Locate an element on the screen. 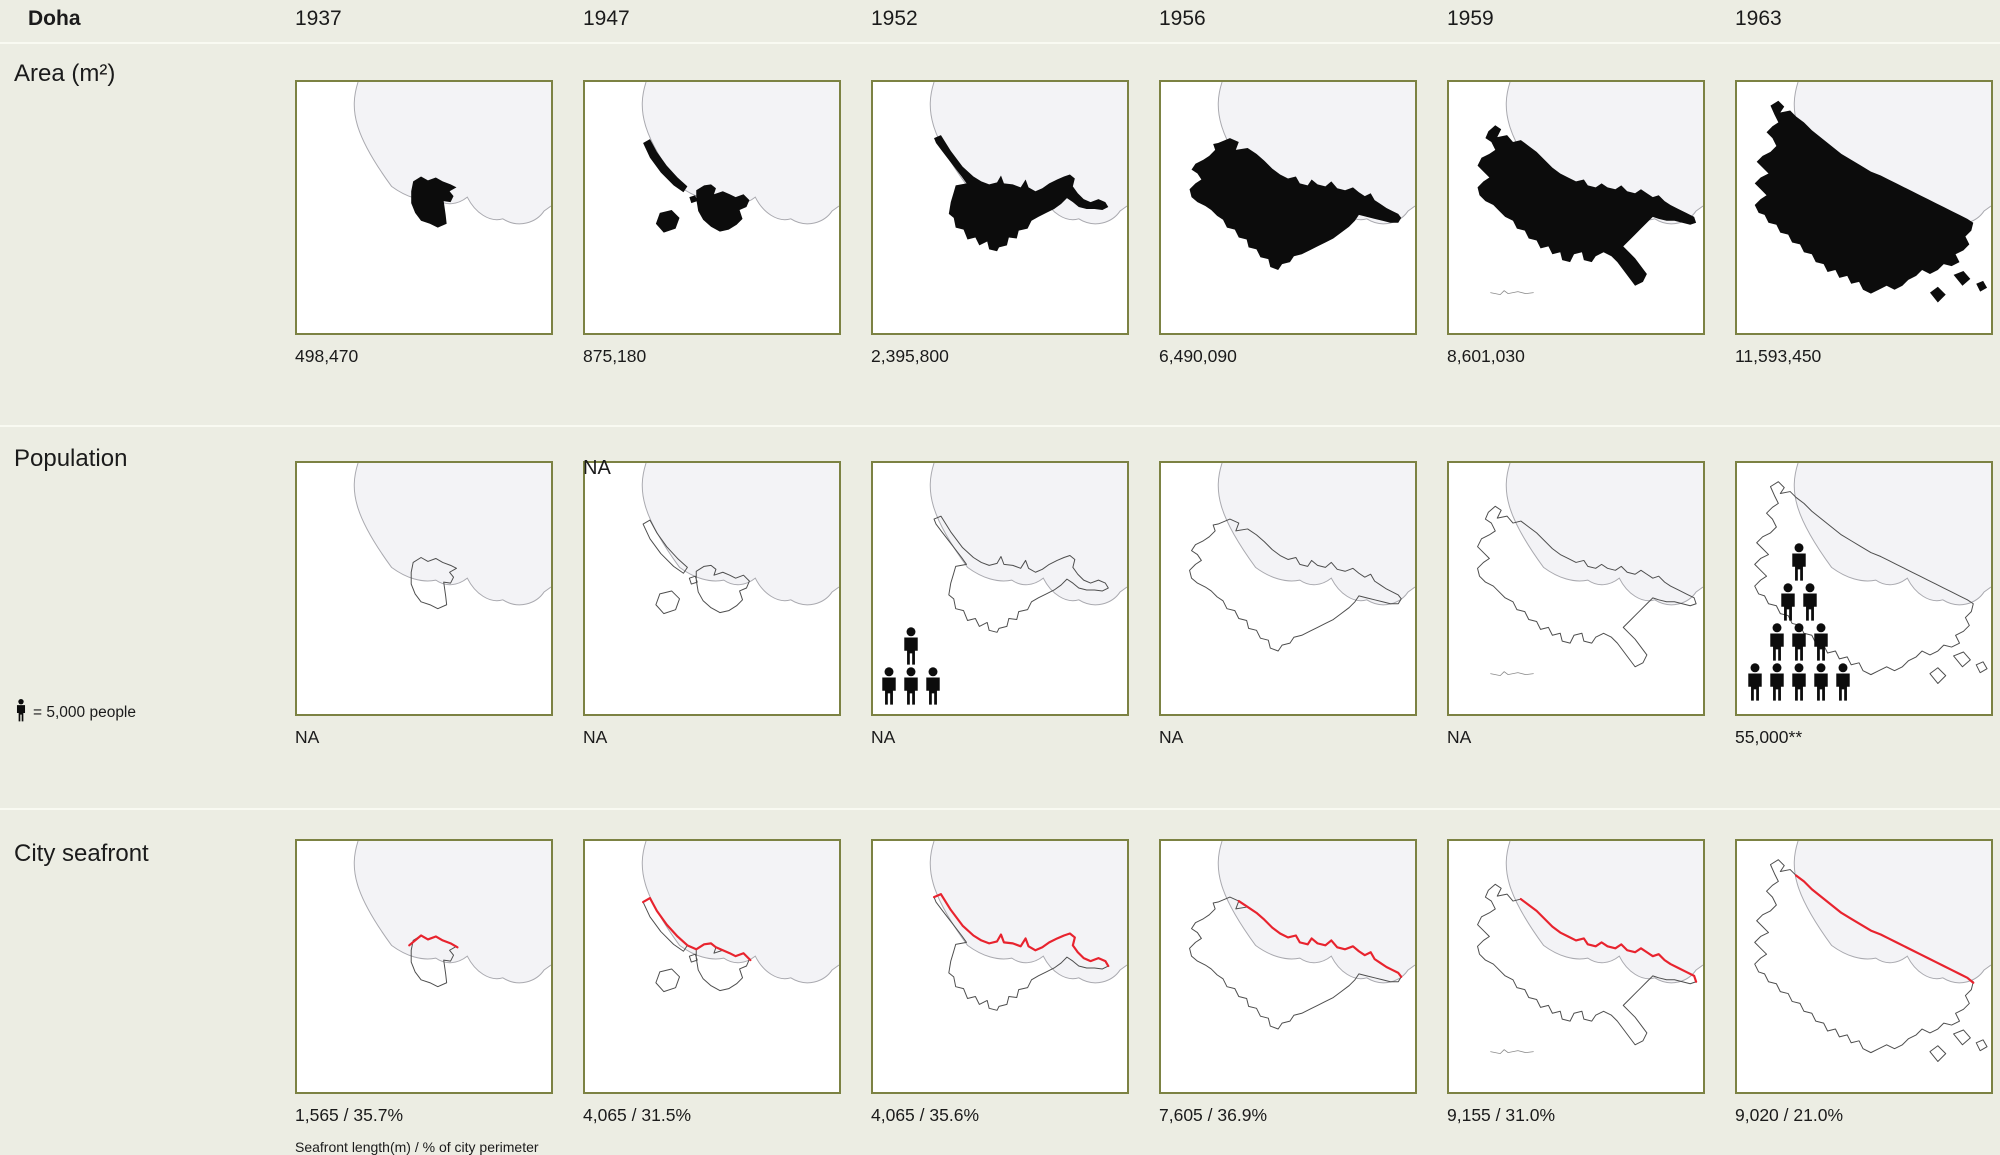 The image size is (2000, 1155). map-tile-seafront-1937 is located at coordinates (424, 966).